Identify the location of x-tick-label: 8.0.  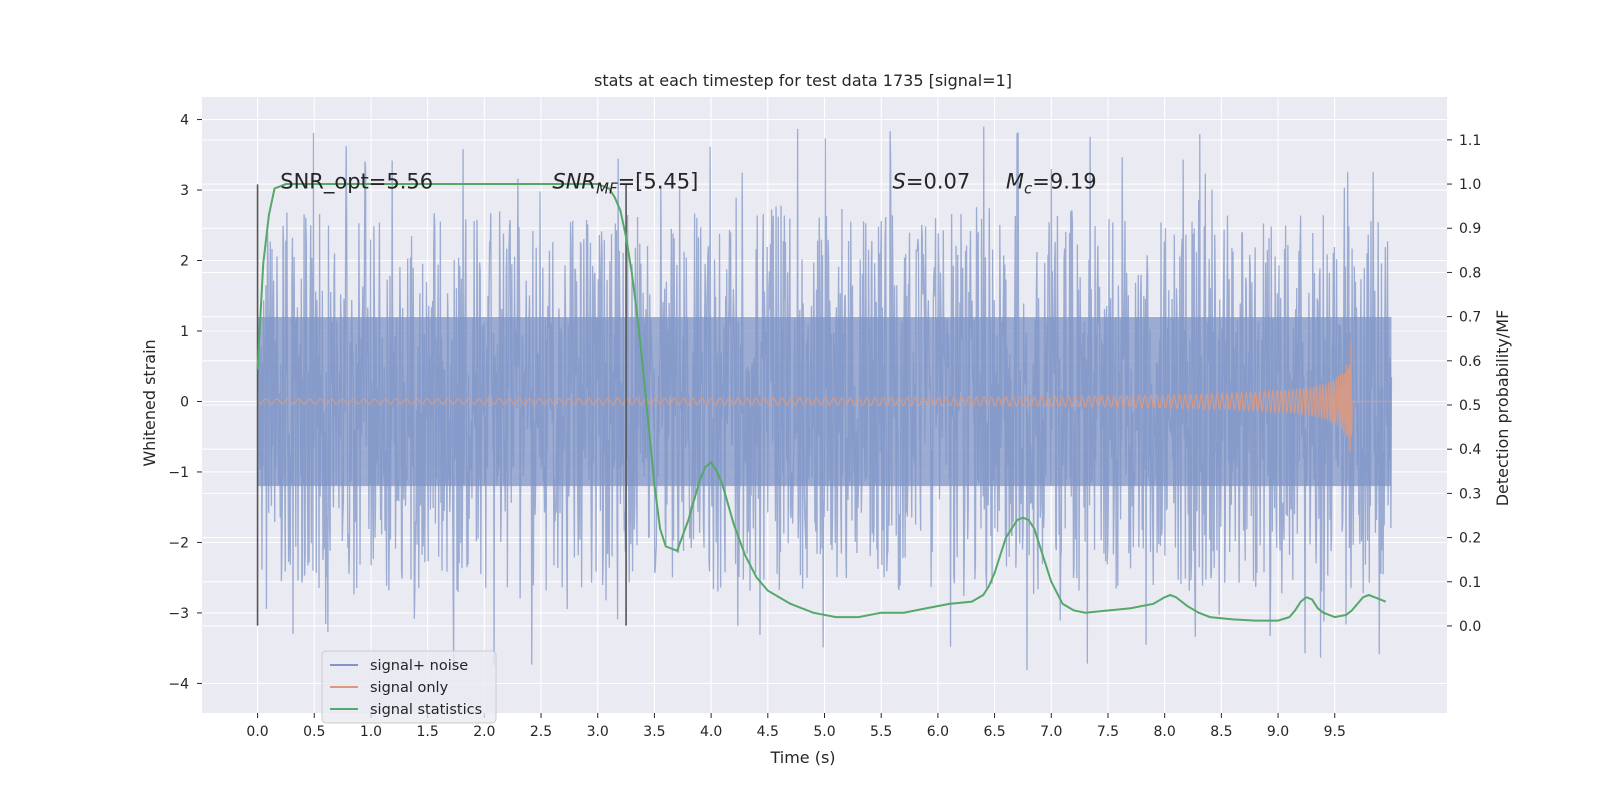
(1165, 732).